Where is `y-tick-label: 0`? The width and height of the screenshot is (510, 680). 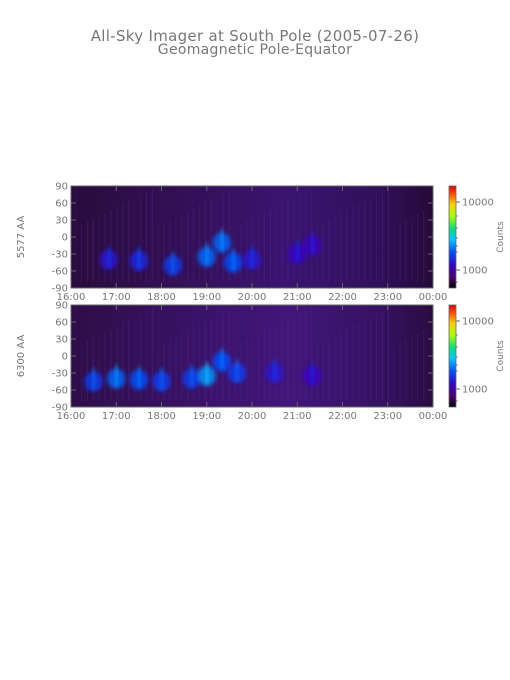
y-tick-label: 0 is located at coordinates (65, 357).